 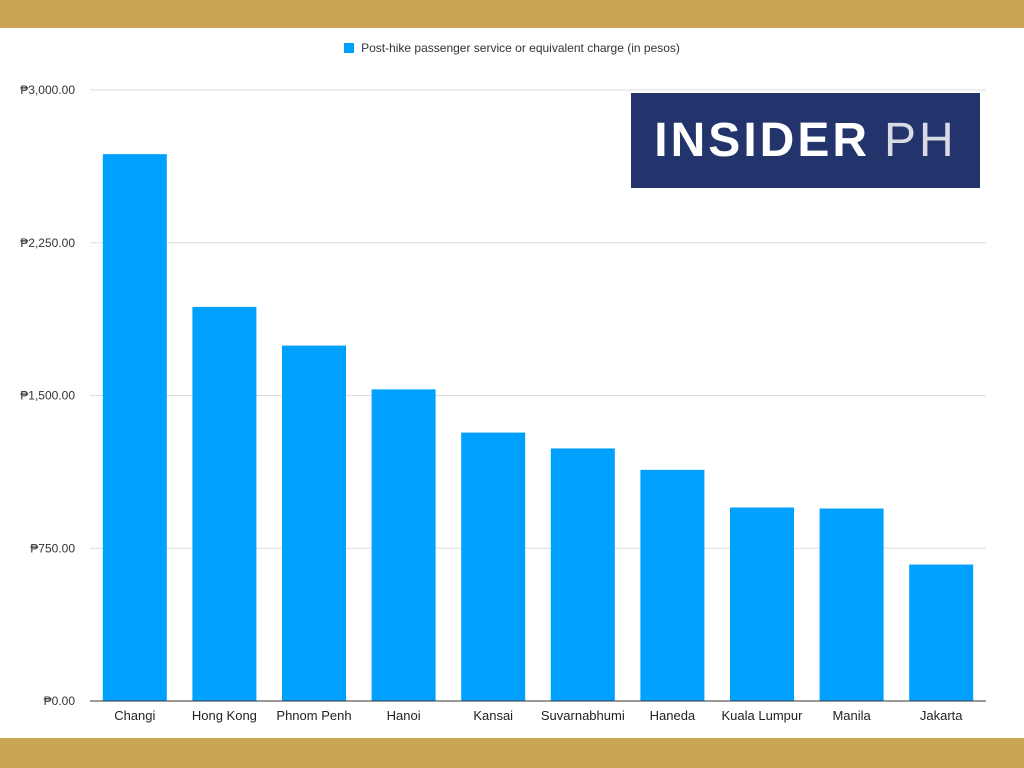 I want to click on x-tick-label: Kansai, so click(x=493, y=715).